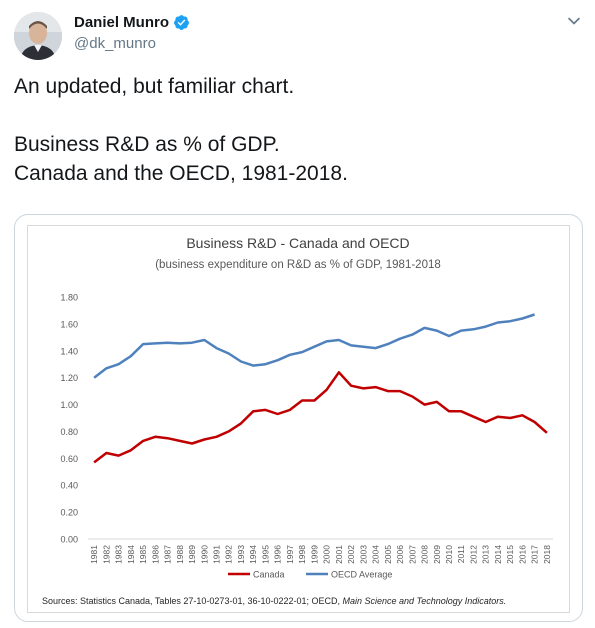 This screenshot has width=595, height=628. What do you see at coordinates (168, 554) in the screenshot?
I see `x-tick-label: 1987` at bounding box center [168, 554].